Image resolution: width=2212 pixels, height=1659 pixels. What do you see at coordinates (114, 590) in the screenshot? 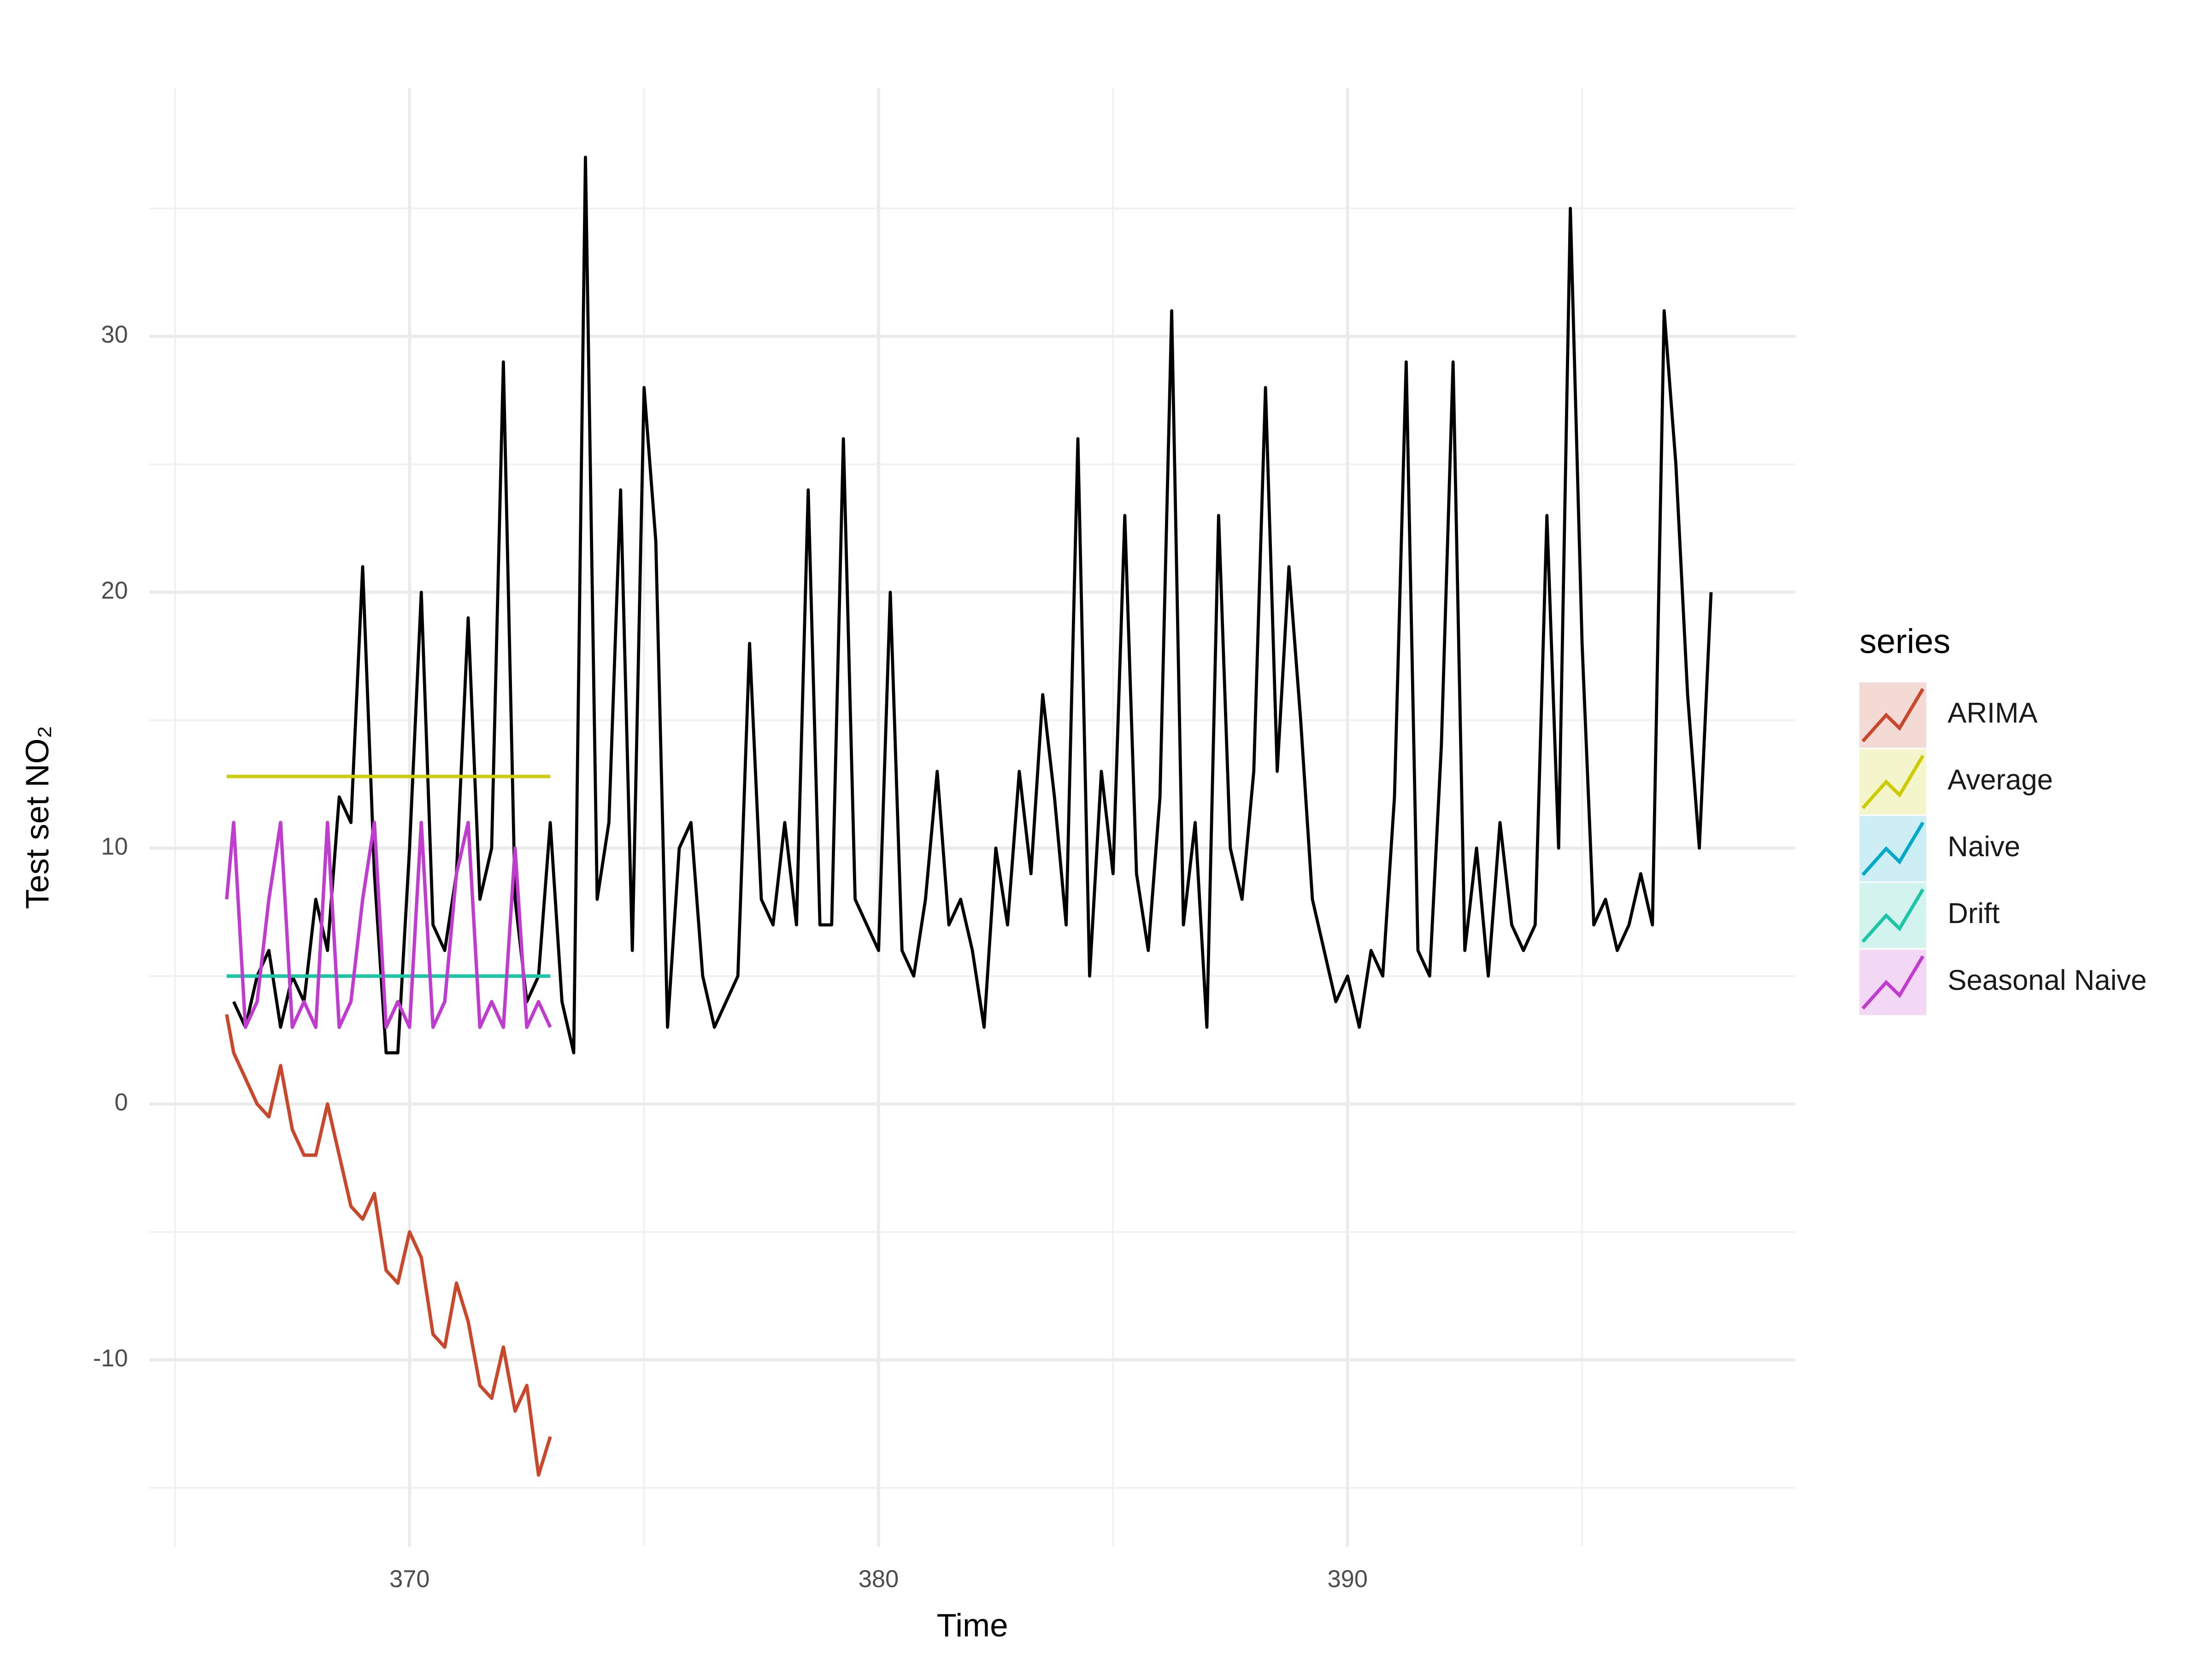
I see `y-tick-label: 20` at bounding box center [114, 590].